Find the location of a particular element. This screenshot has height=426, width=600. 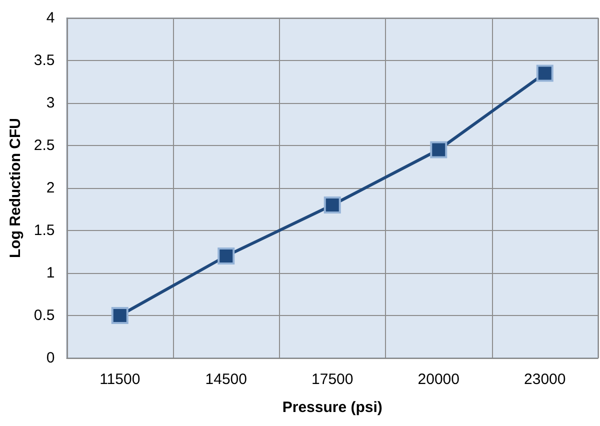

y-tick-label: 4 is located at coordinates (50, 18).